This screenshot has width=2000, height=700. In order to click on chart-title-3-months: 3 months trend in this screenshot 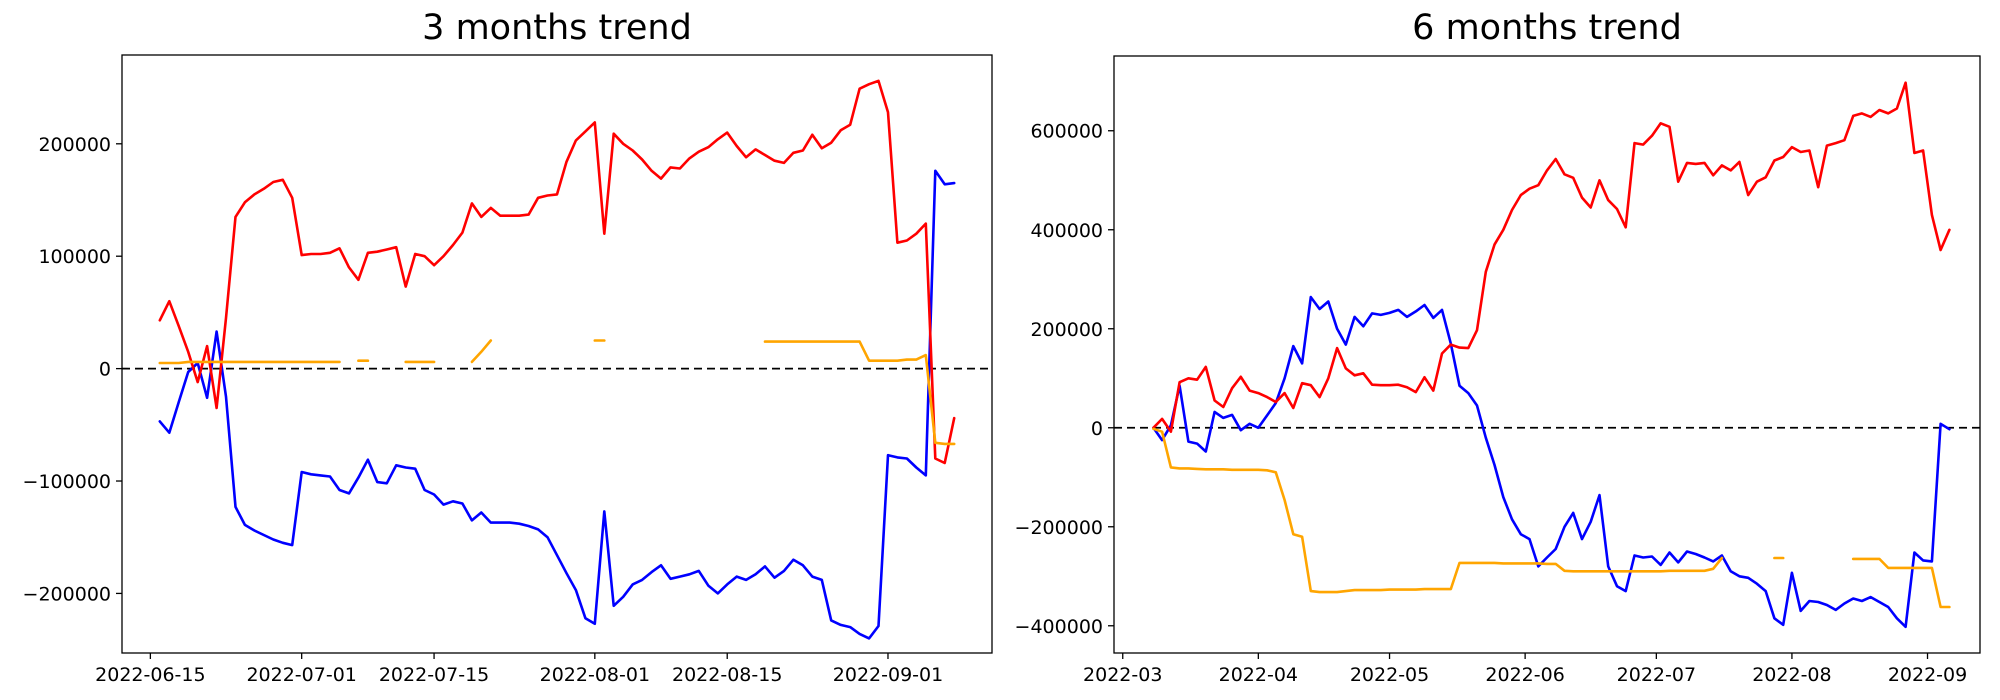, I will do `click(557, 28)`.